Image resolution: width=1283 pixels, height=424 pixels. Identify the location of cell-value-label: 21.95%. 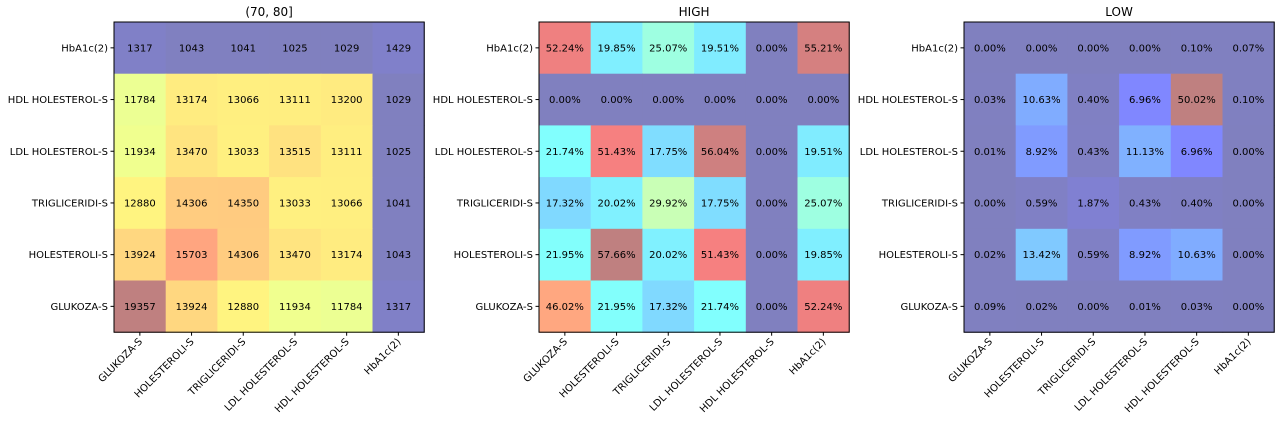
(565, 255).